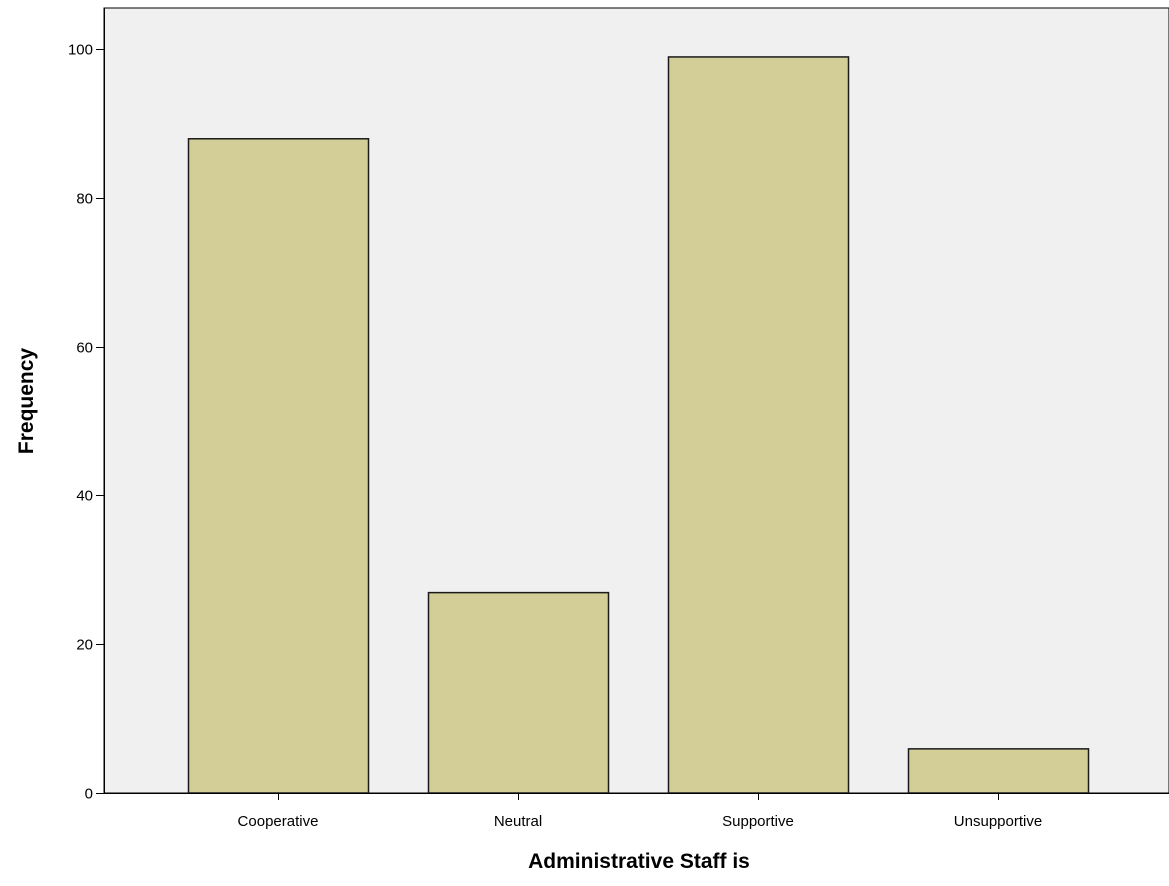  What do you see at coordinates (758, 821) in the screenshot?
I see `x-tick-label-supportive: Supportive` at bounding box center [758, 821].